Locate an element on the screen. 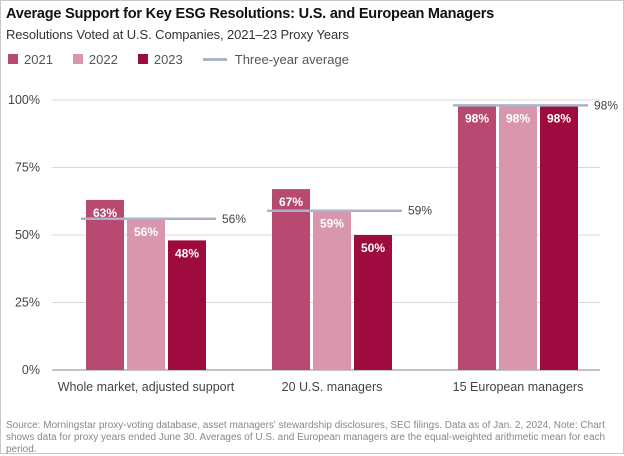 This screenshot has width=624, height=456. bar-data-label: 56% is located at coordinates (146, 232).